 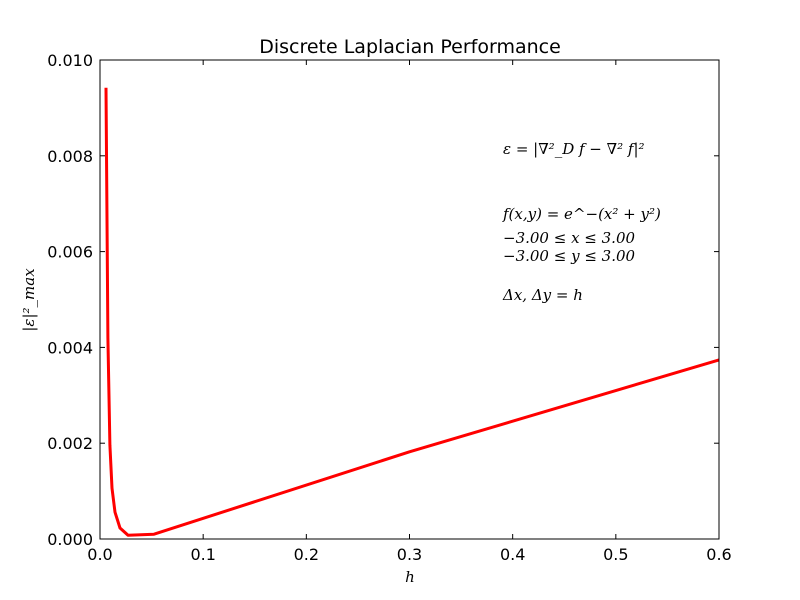 What do you see at coordinates (70, 347) in the screenshot?
I see `y-tick-label: 0.004` at bounding box center [70, 347].